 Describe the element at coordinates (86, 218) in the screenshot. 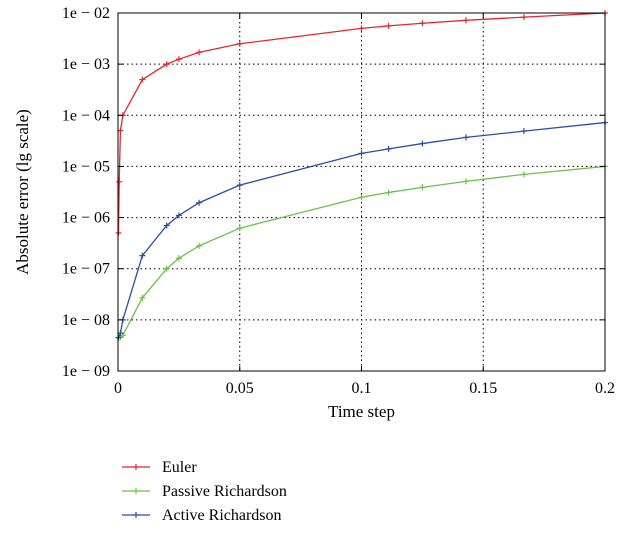

I see `y-tick-label: 1e − 06` at that location.